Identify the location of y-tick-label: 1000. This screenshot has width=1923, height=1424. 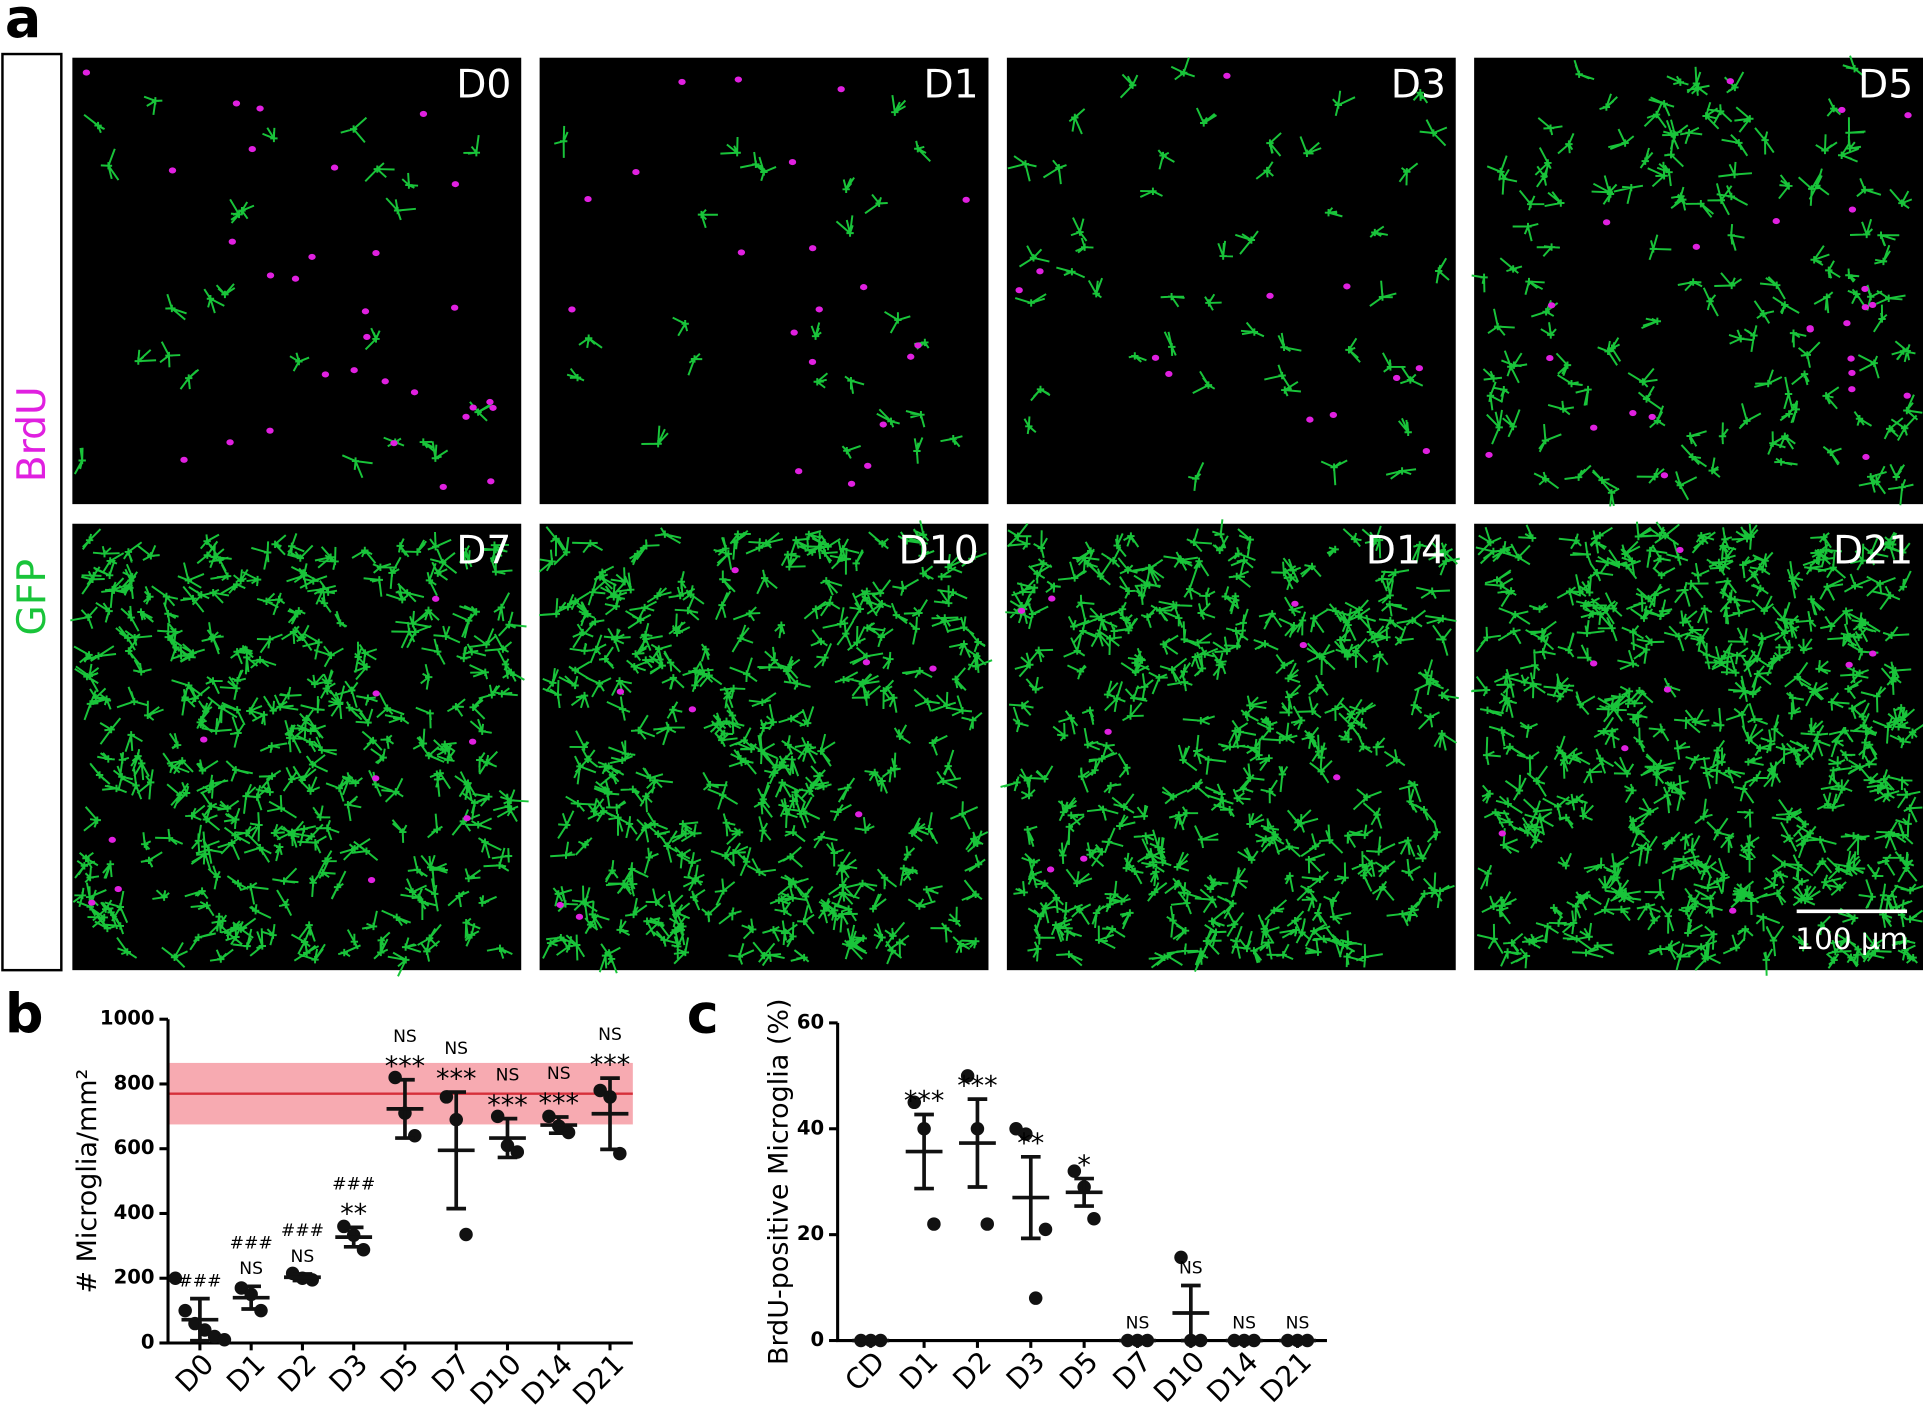
(127, 1018).